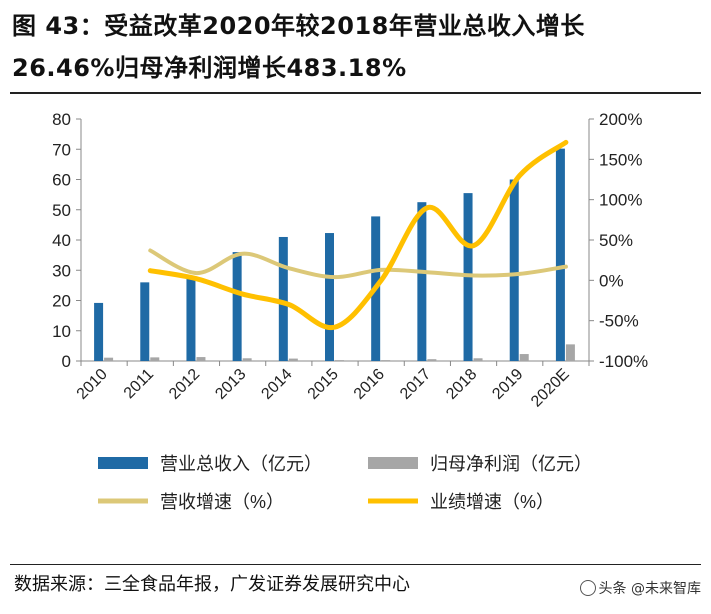 This screenshot has width=711, height=614. What do you see at coordinates (222, 502) in the screenshot?
I see `legend-label: 营收增速（%）` at bounding box center [222, 502].